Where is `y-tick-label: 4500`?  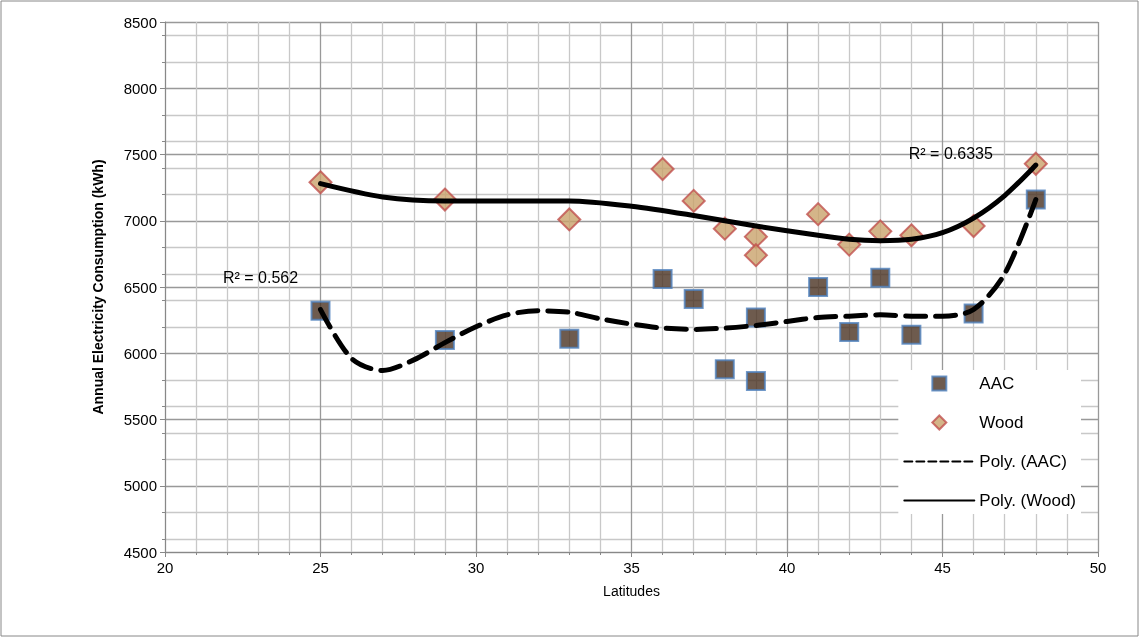 y-tick-label: 4500 is located at coordinates (140, 552).